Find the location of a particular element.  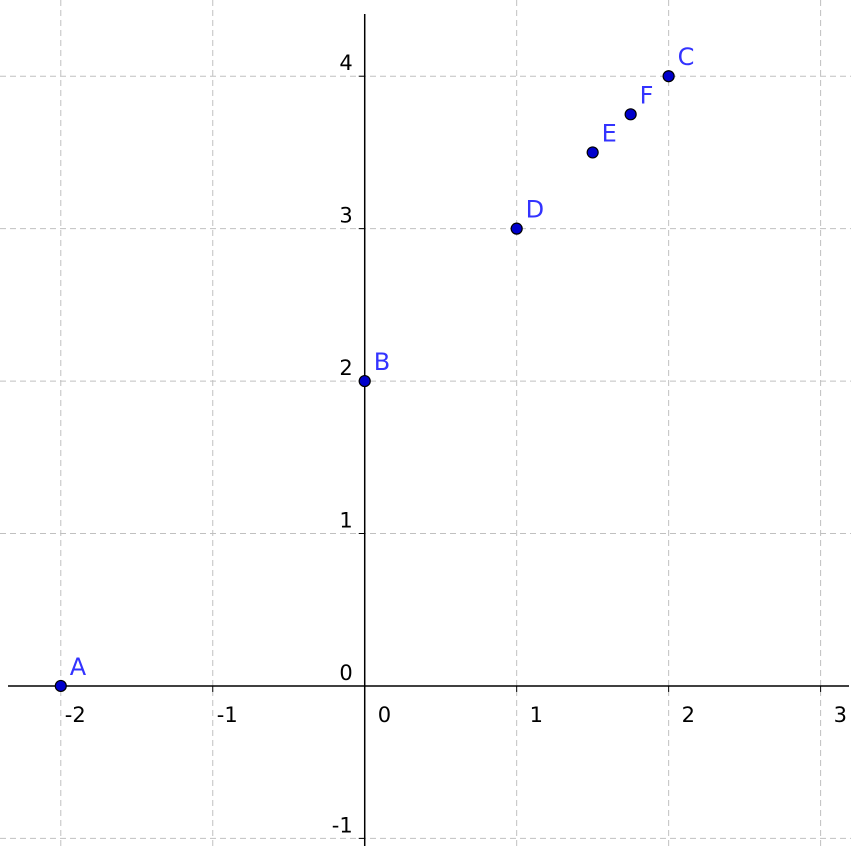

point-f is located at coordinates (630, 114).